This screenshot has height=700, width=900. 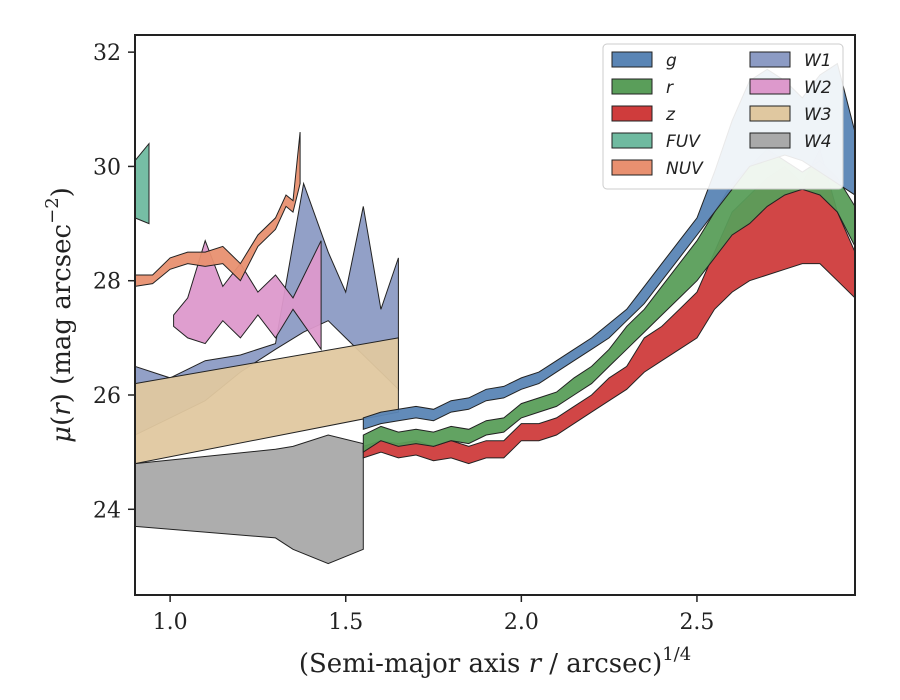 What do you see at coordinates (267, 401) in the screenshot?
I see `band-w3` at bounding box center [267, 401].